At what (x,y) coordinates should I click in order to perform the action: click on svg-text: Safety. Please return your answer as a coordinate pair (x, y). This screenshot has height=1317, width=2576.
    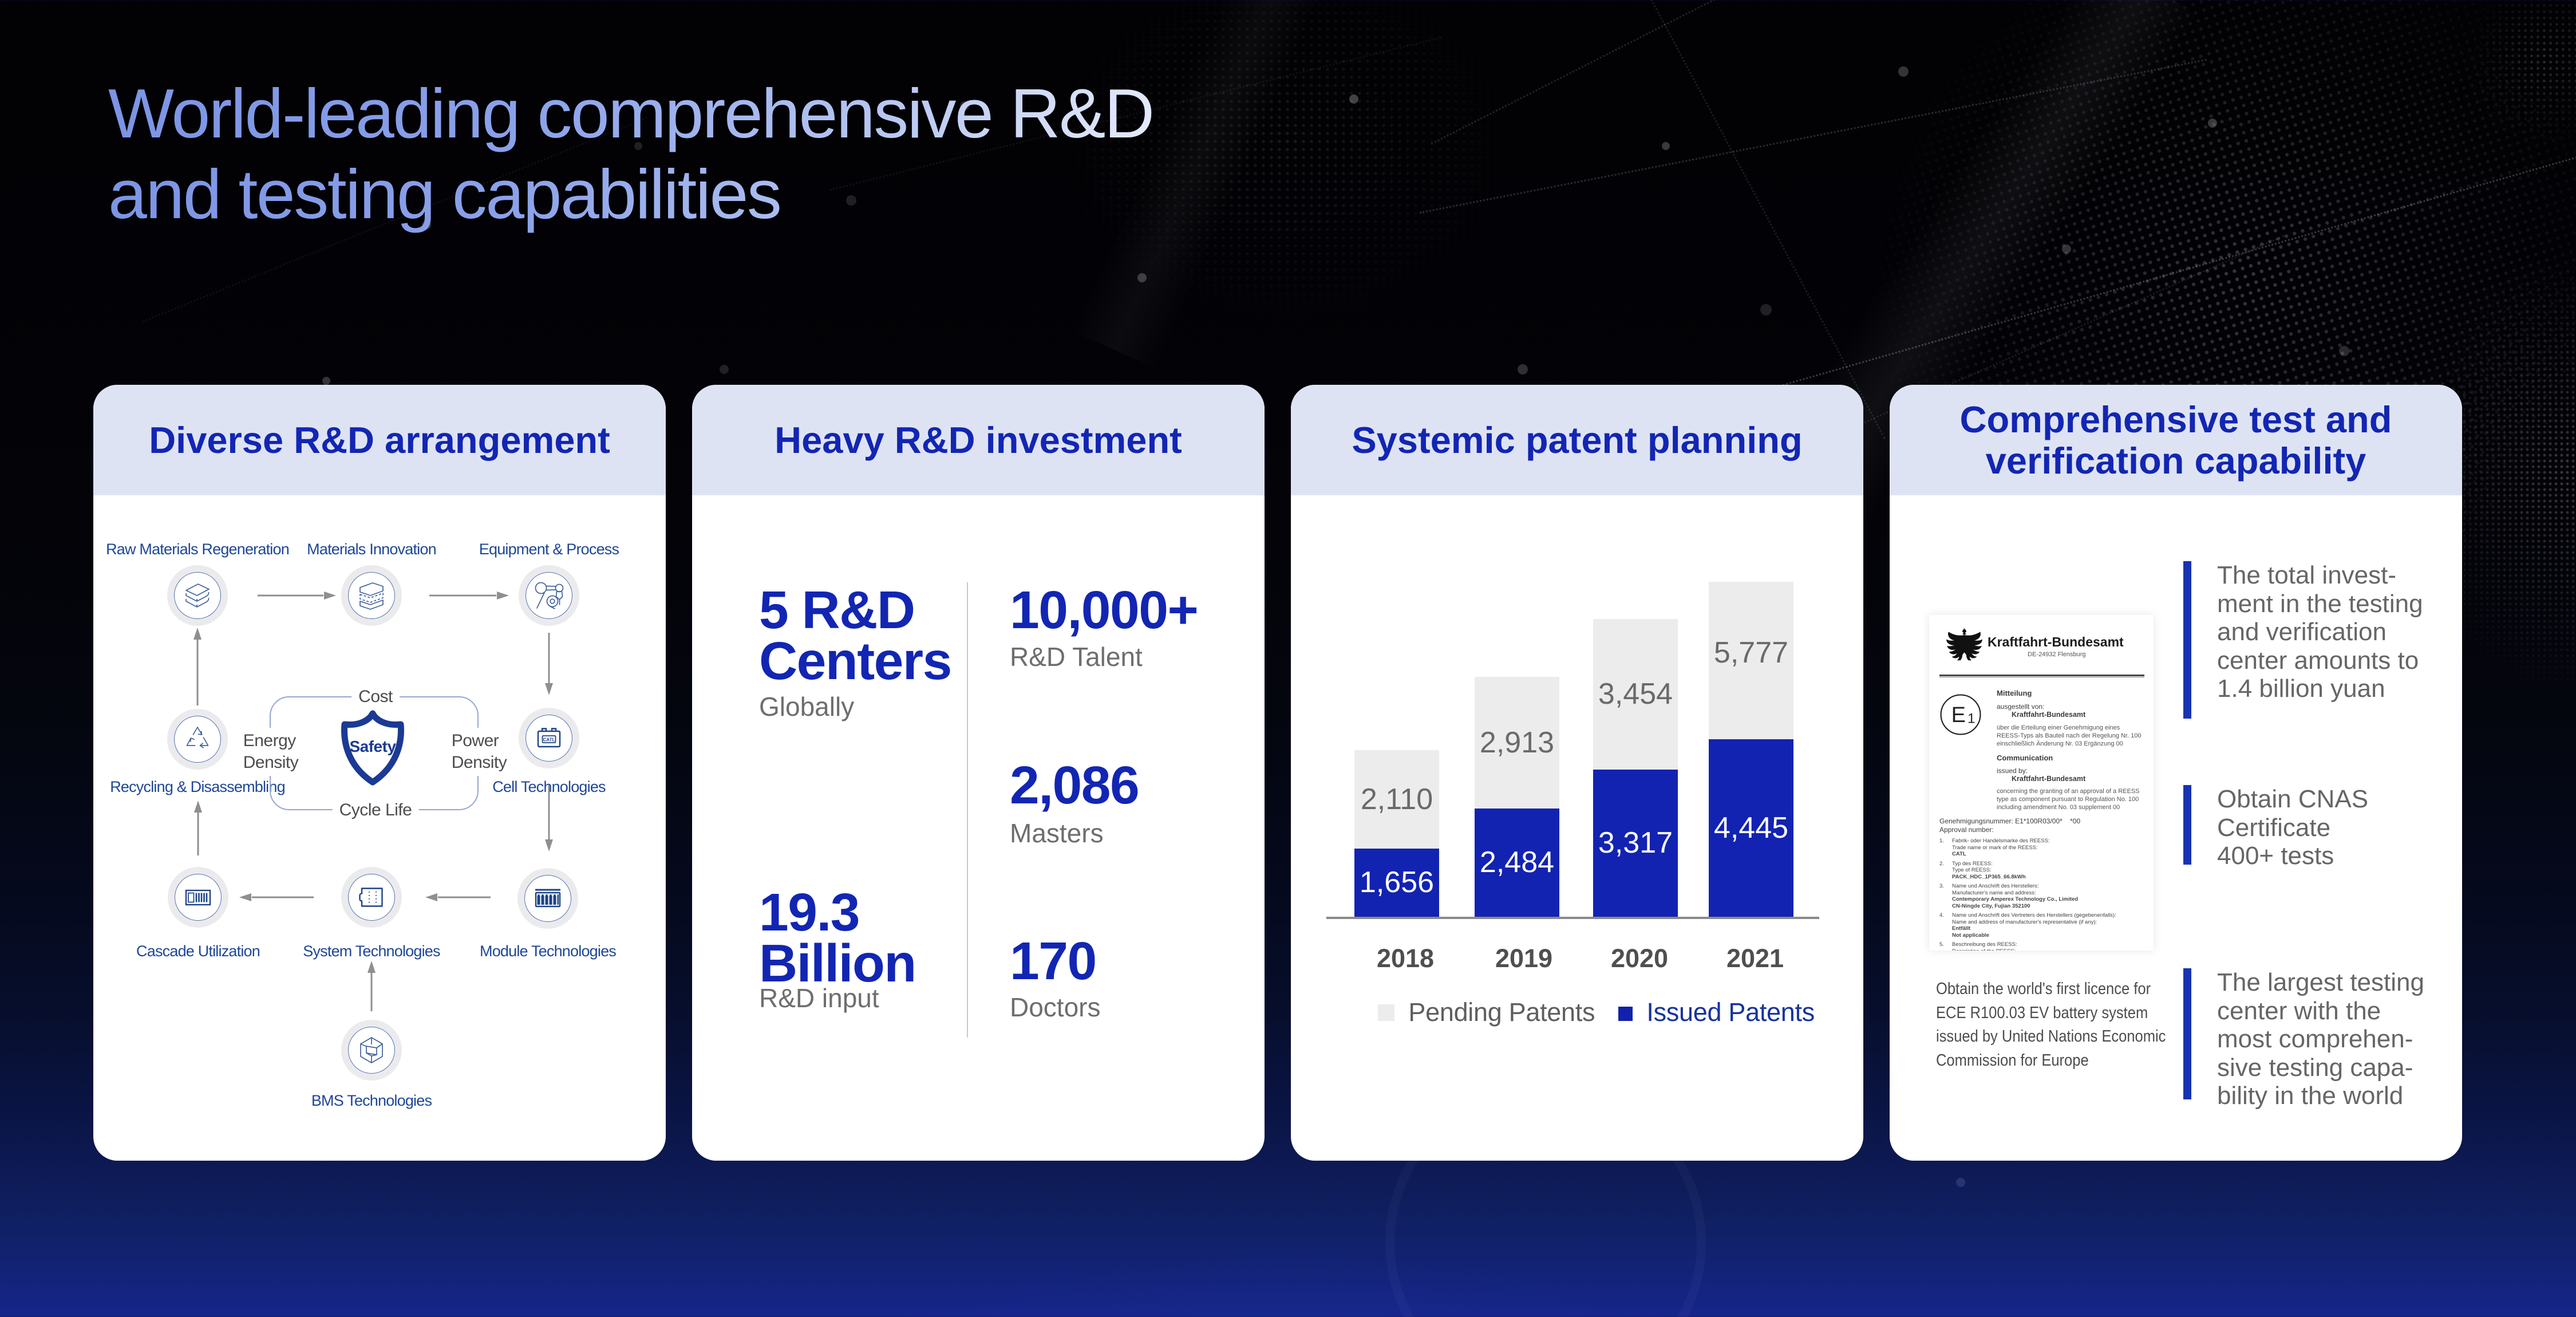
    Looking at the image, I should click on (372, 746).